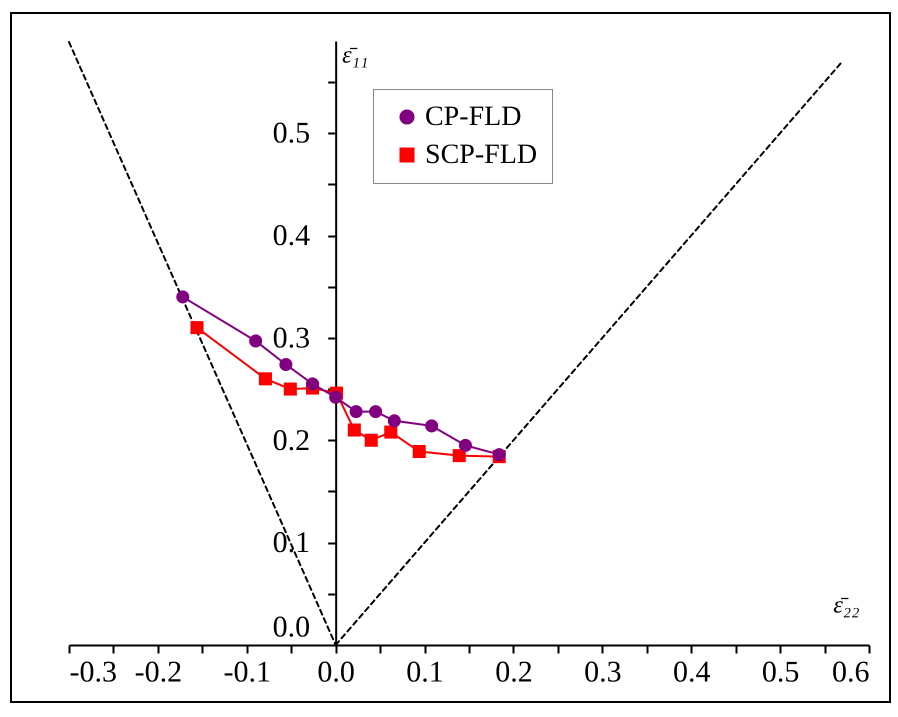 This screenshot has width=898, height=717. Describe the element at coordinates (603, 672) in the screenshot. I see `x-tick-label: 0.3` at that location.